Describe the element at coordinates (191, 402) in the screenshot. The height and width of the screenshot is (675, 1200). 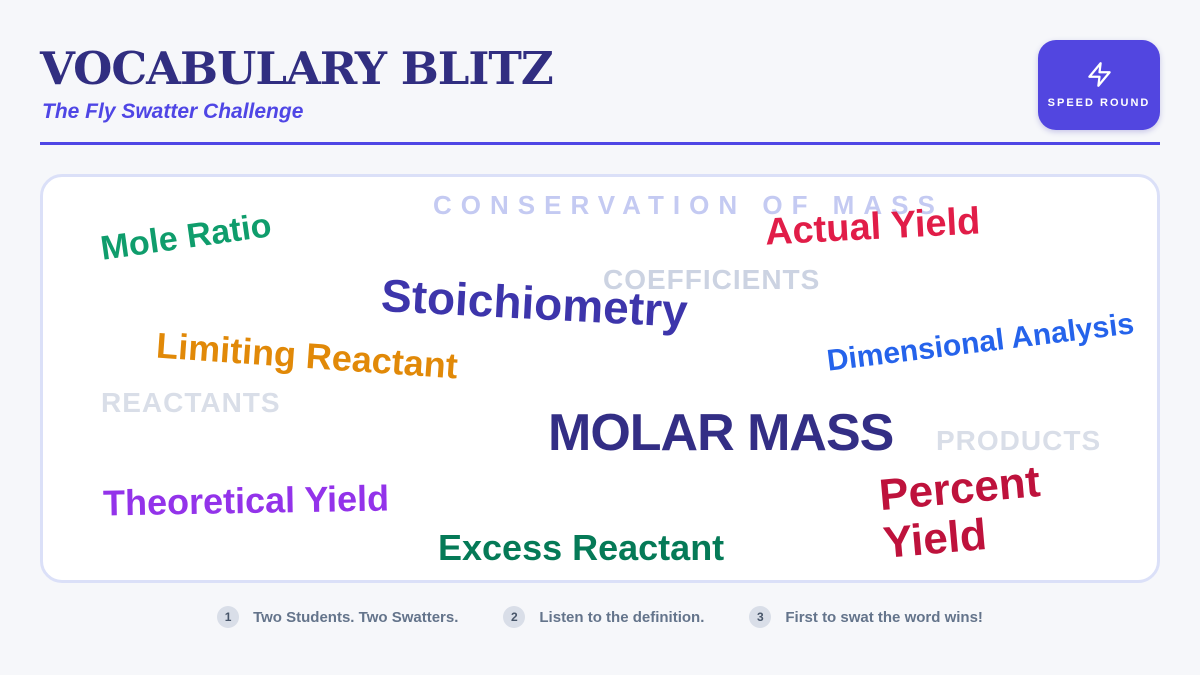
I see `cloud-word-reactants: REACTANTS` at that location.